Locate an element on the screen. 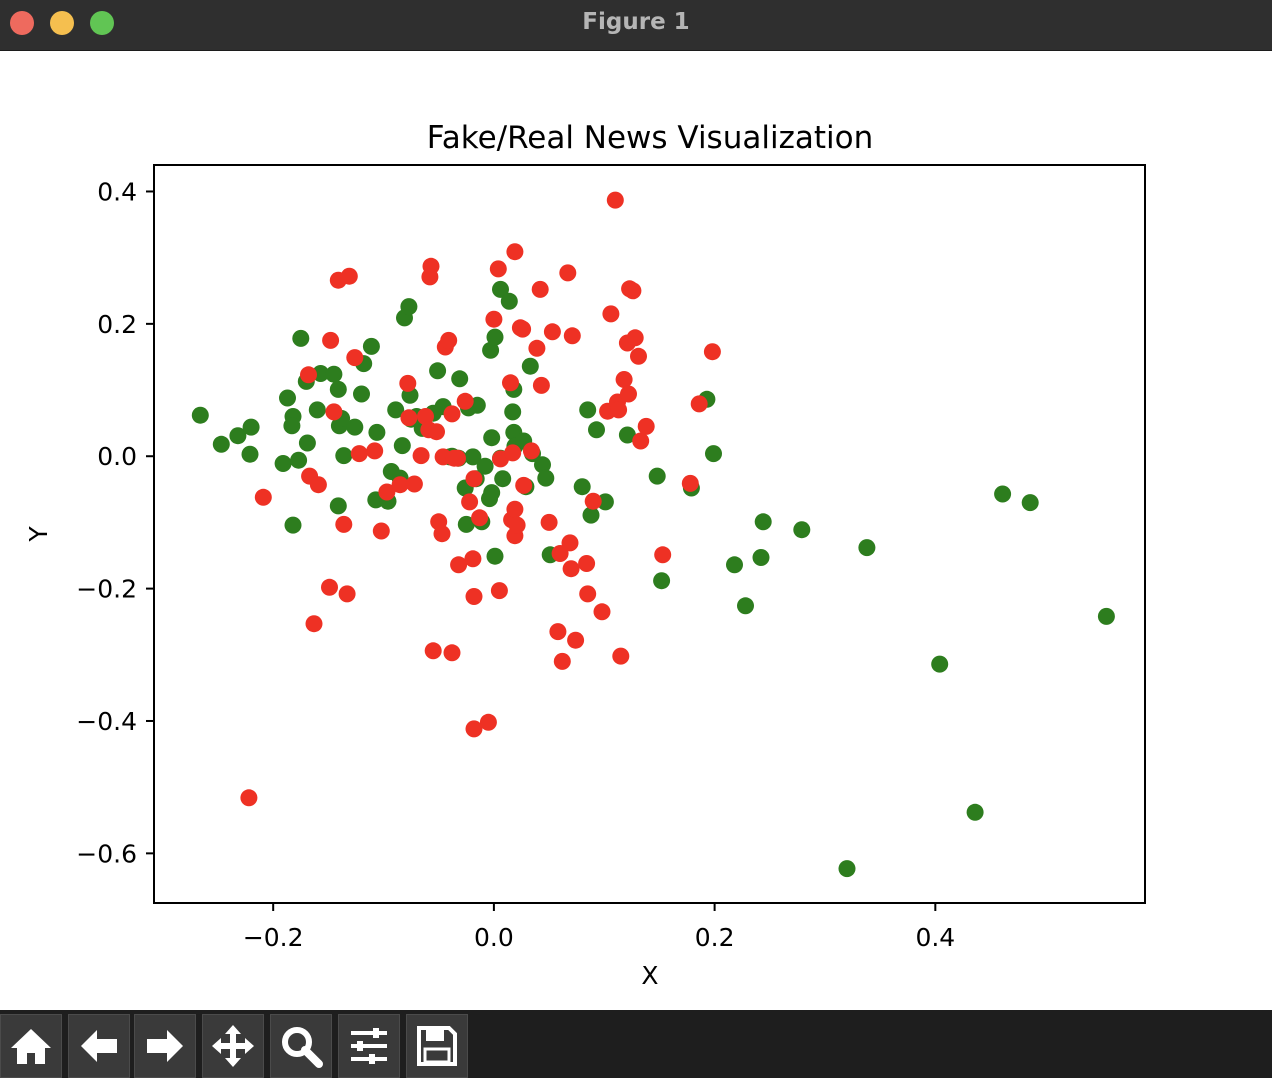  pan-icon is located at coordinates (233, 1046).